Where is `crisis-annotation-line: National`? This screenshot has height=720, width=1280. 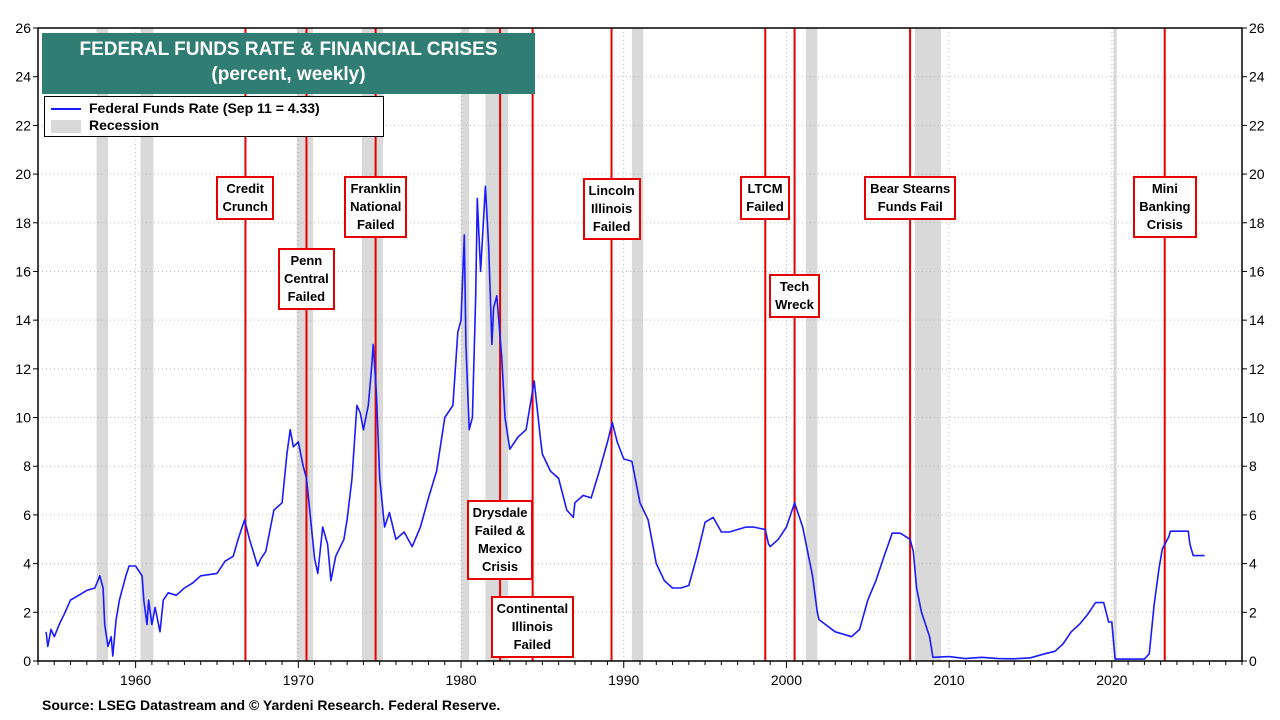
crisis-annotation-line: National is located at coordinates (376, 206).